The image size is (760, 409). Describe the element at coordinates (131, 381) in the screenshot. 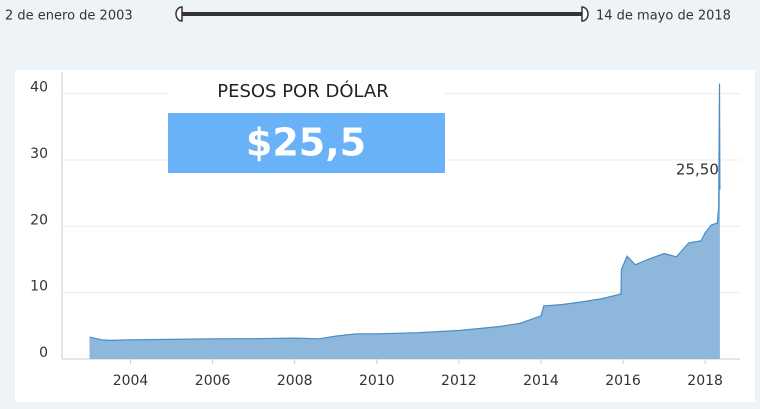

I see `x-tick-label: 2004` at that location.